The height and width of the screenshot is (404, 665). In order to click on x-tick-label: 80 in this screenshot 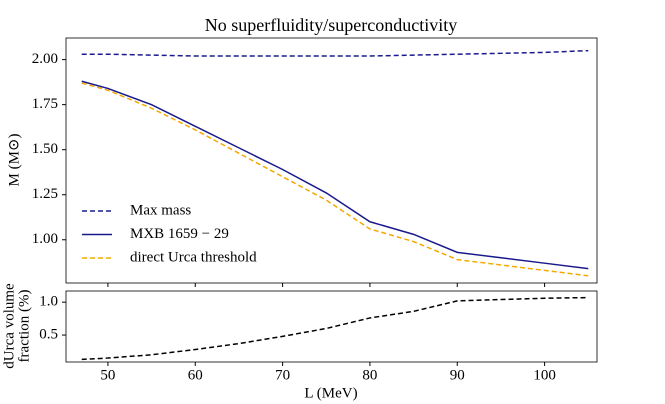, I will do `click(369, 375)`.